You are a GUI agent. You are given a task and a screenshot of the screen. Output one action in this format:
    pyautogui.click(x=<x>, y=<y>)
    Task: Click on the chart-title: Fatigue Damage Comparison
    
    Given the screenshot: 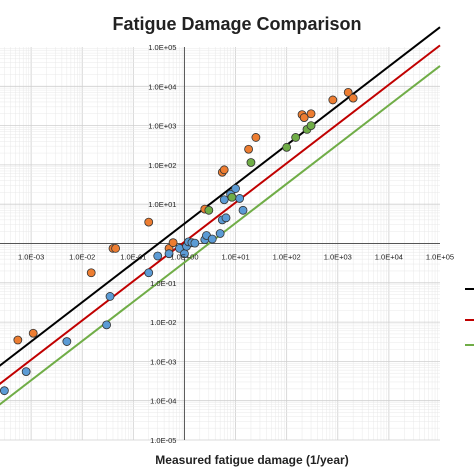 What is the action you would take?
    pyautogui.click(x=236, y=24)
    